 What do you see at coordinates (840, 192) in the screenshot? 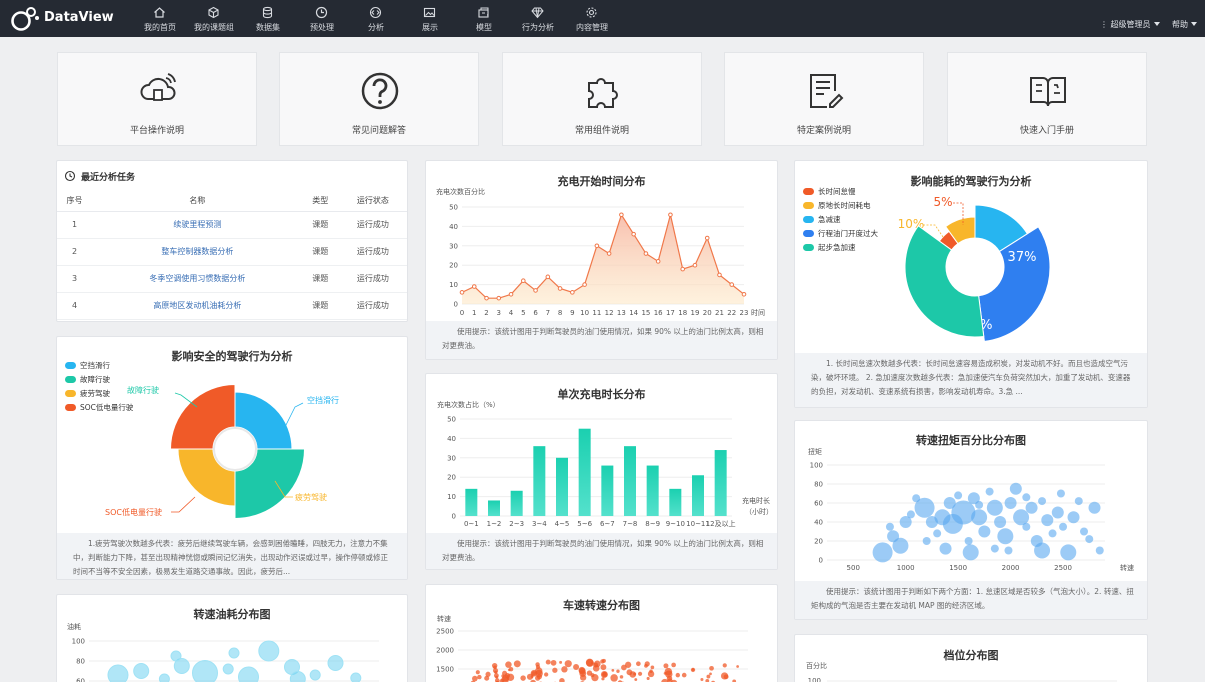
I see `legend-item: 长时间怠慢` at bounding box center [840, 192].